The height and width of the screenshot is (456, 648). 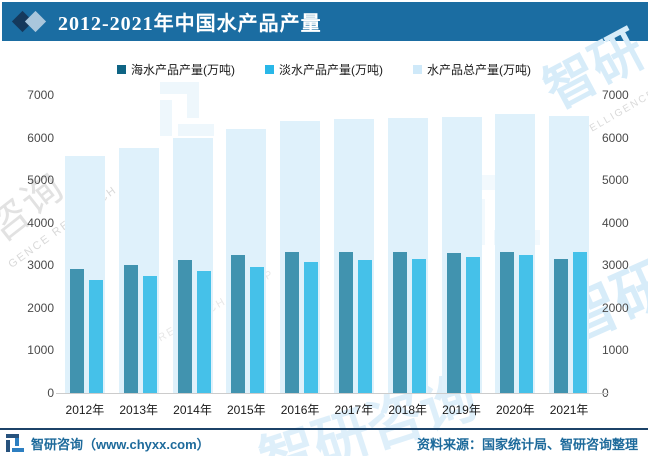 I want to click on y-axis-tick-right: 7000, so click(x=615, y=95).